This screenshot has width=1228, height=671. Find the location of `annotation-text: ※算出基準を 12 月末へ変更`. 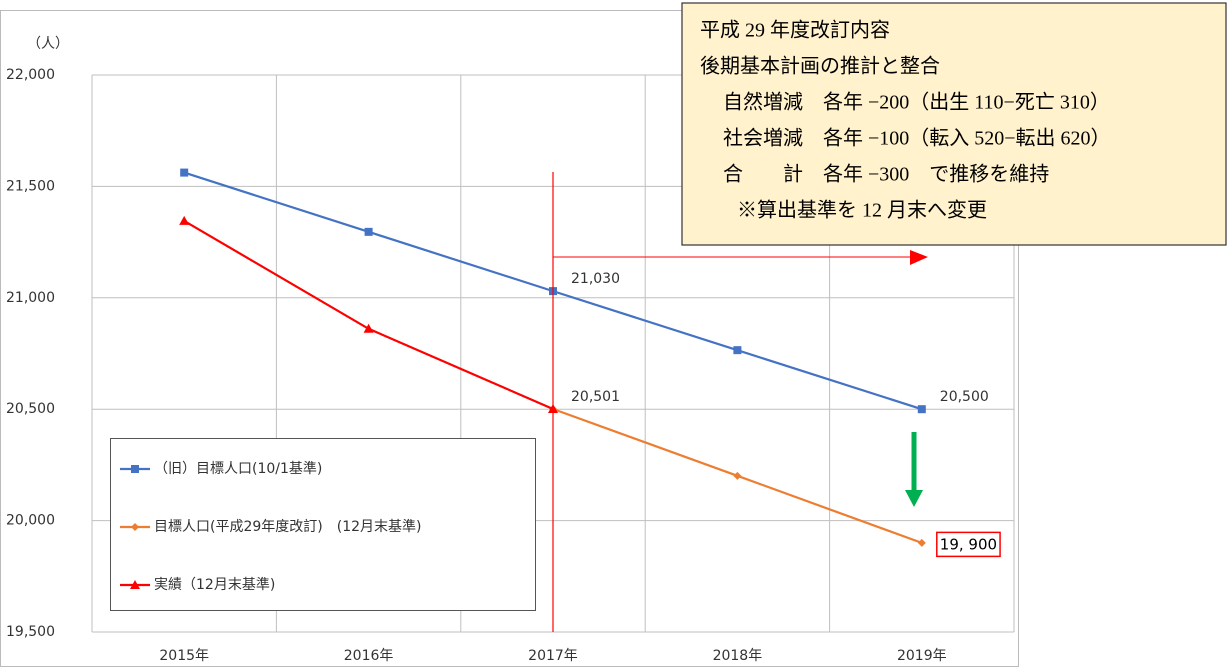

annotation-text: ※算出基準を 12 月末へ変更 is located at coordinates (862, 210).